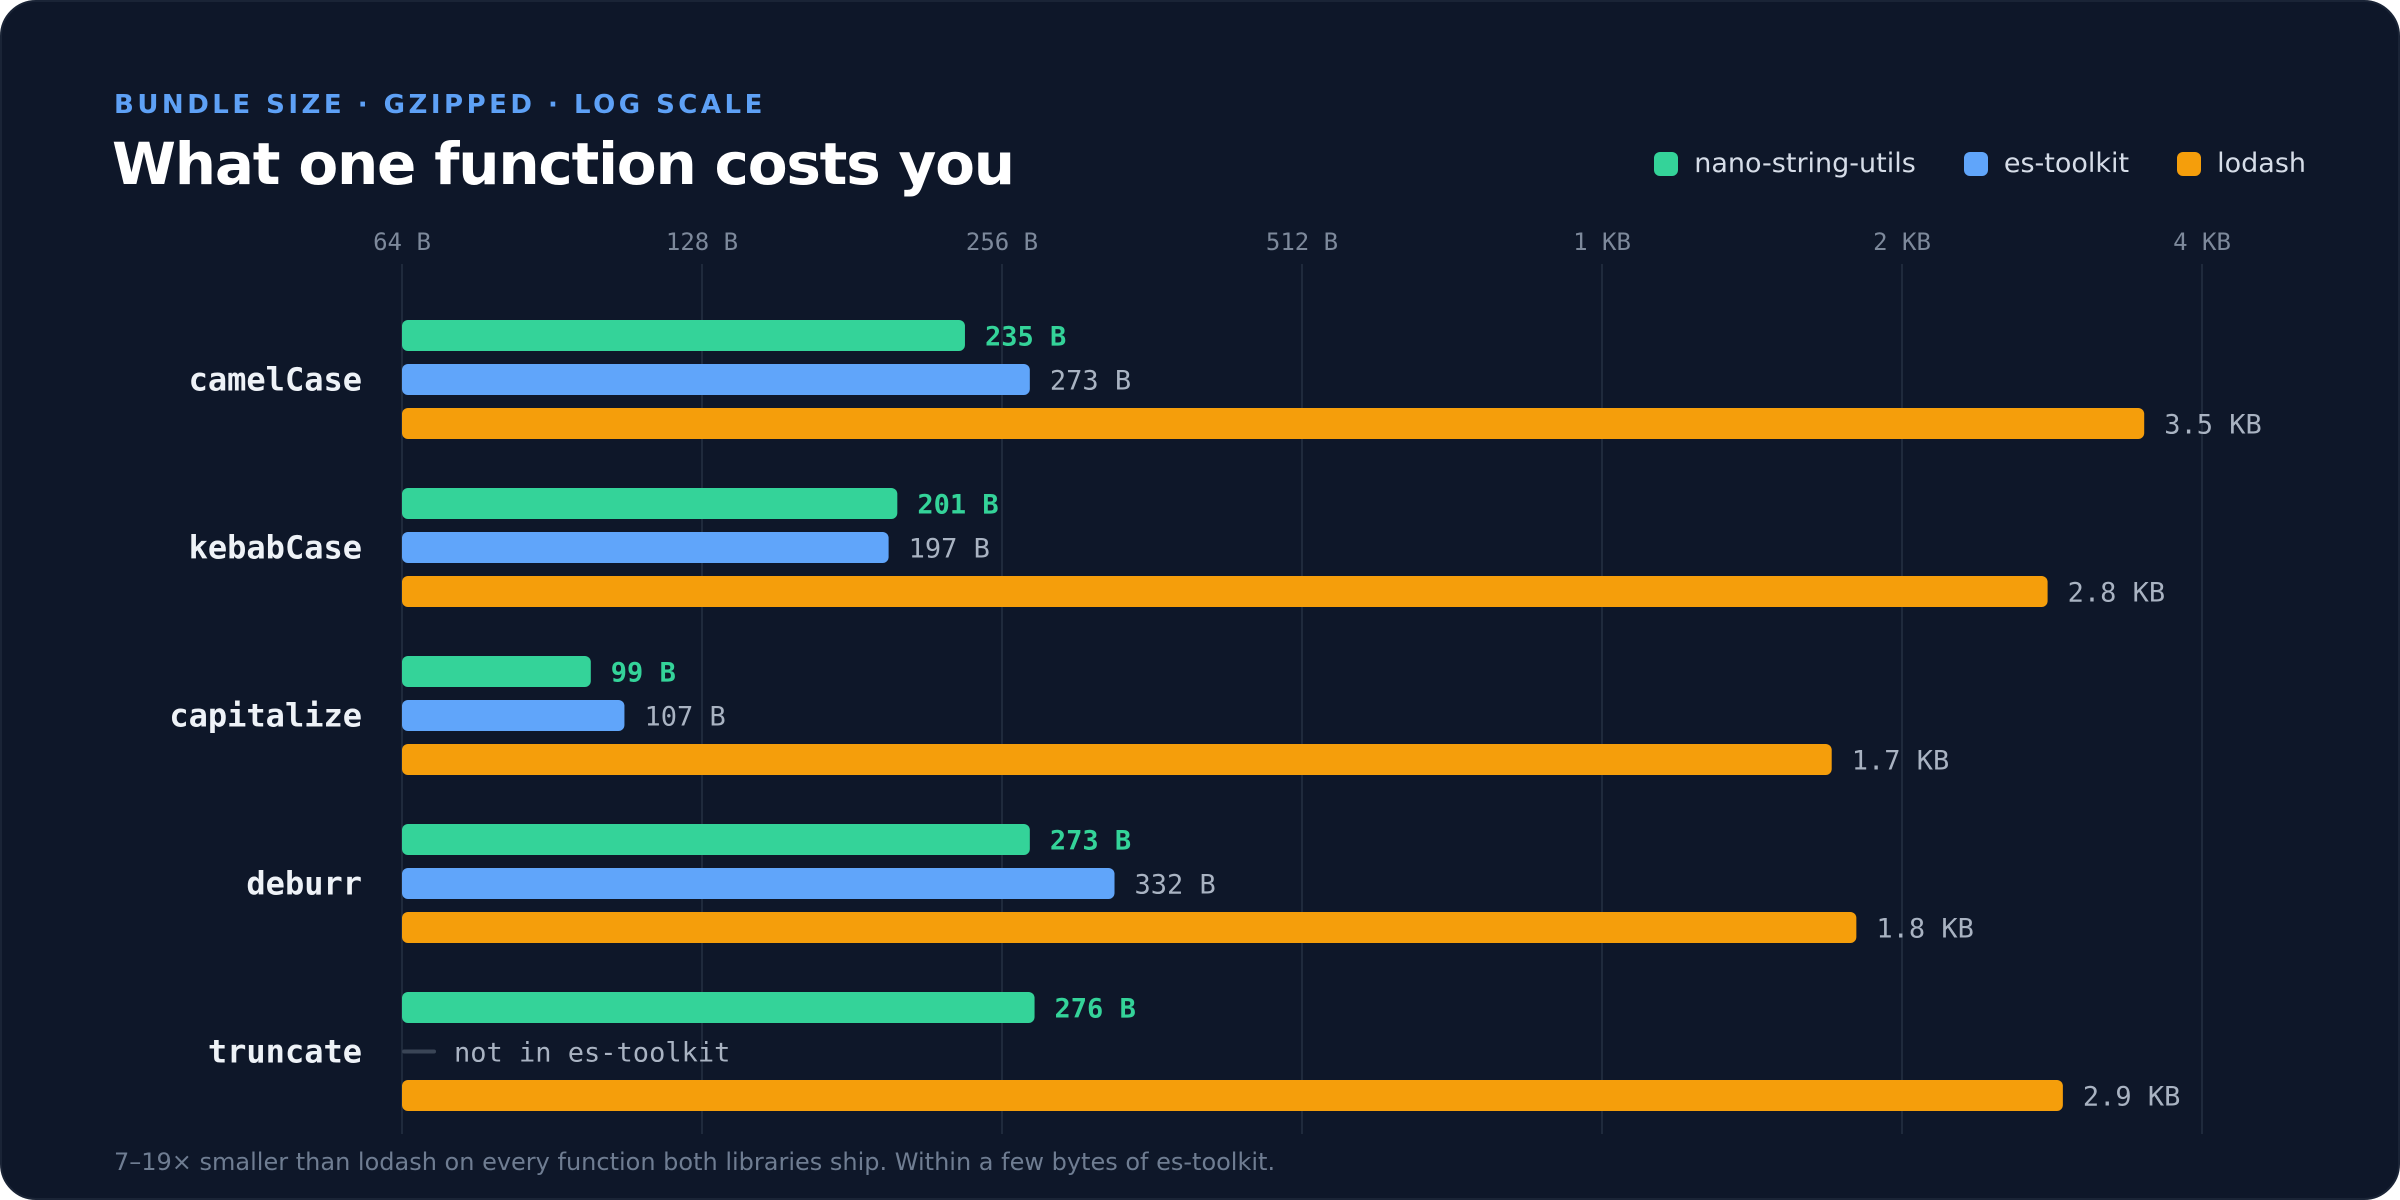 The width and height of the screenshot is (2400, 1200). Describe the element at coordinates (1901, 761) in the screenshot. I see `data-label: 1.7 KB` at that location.